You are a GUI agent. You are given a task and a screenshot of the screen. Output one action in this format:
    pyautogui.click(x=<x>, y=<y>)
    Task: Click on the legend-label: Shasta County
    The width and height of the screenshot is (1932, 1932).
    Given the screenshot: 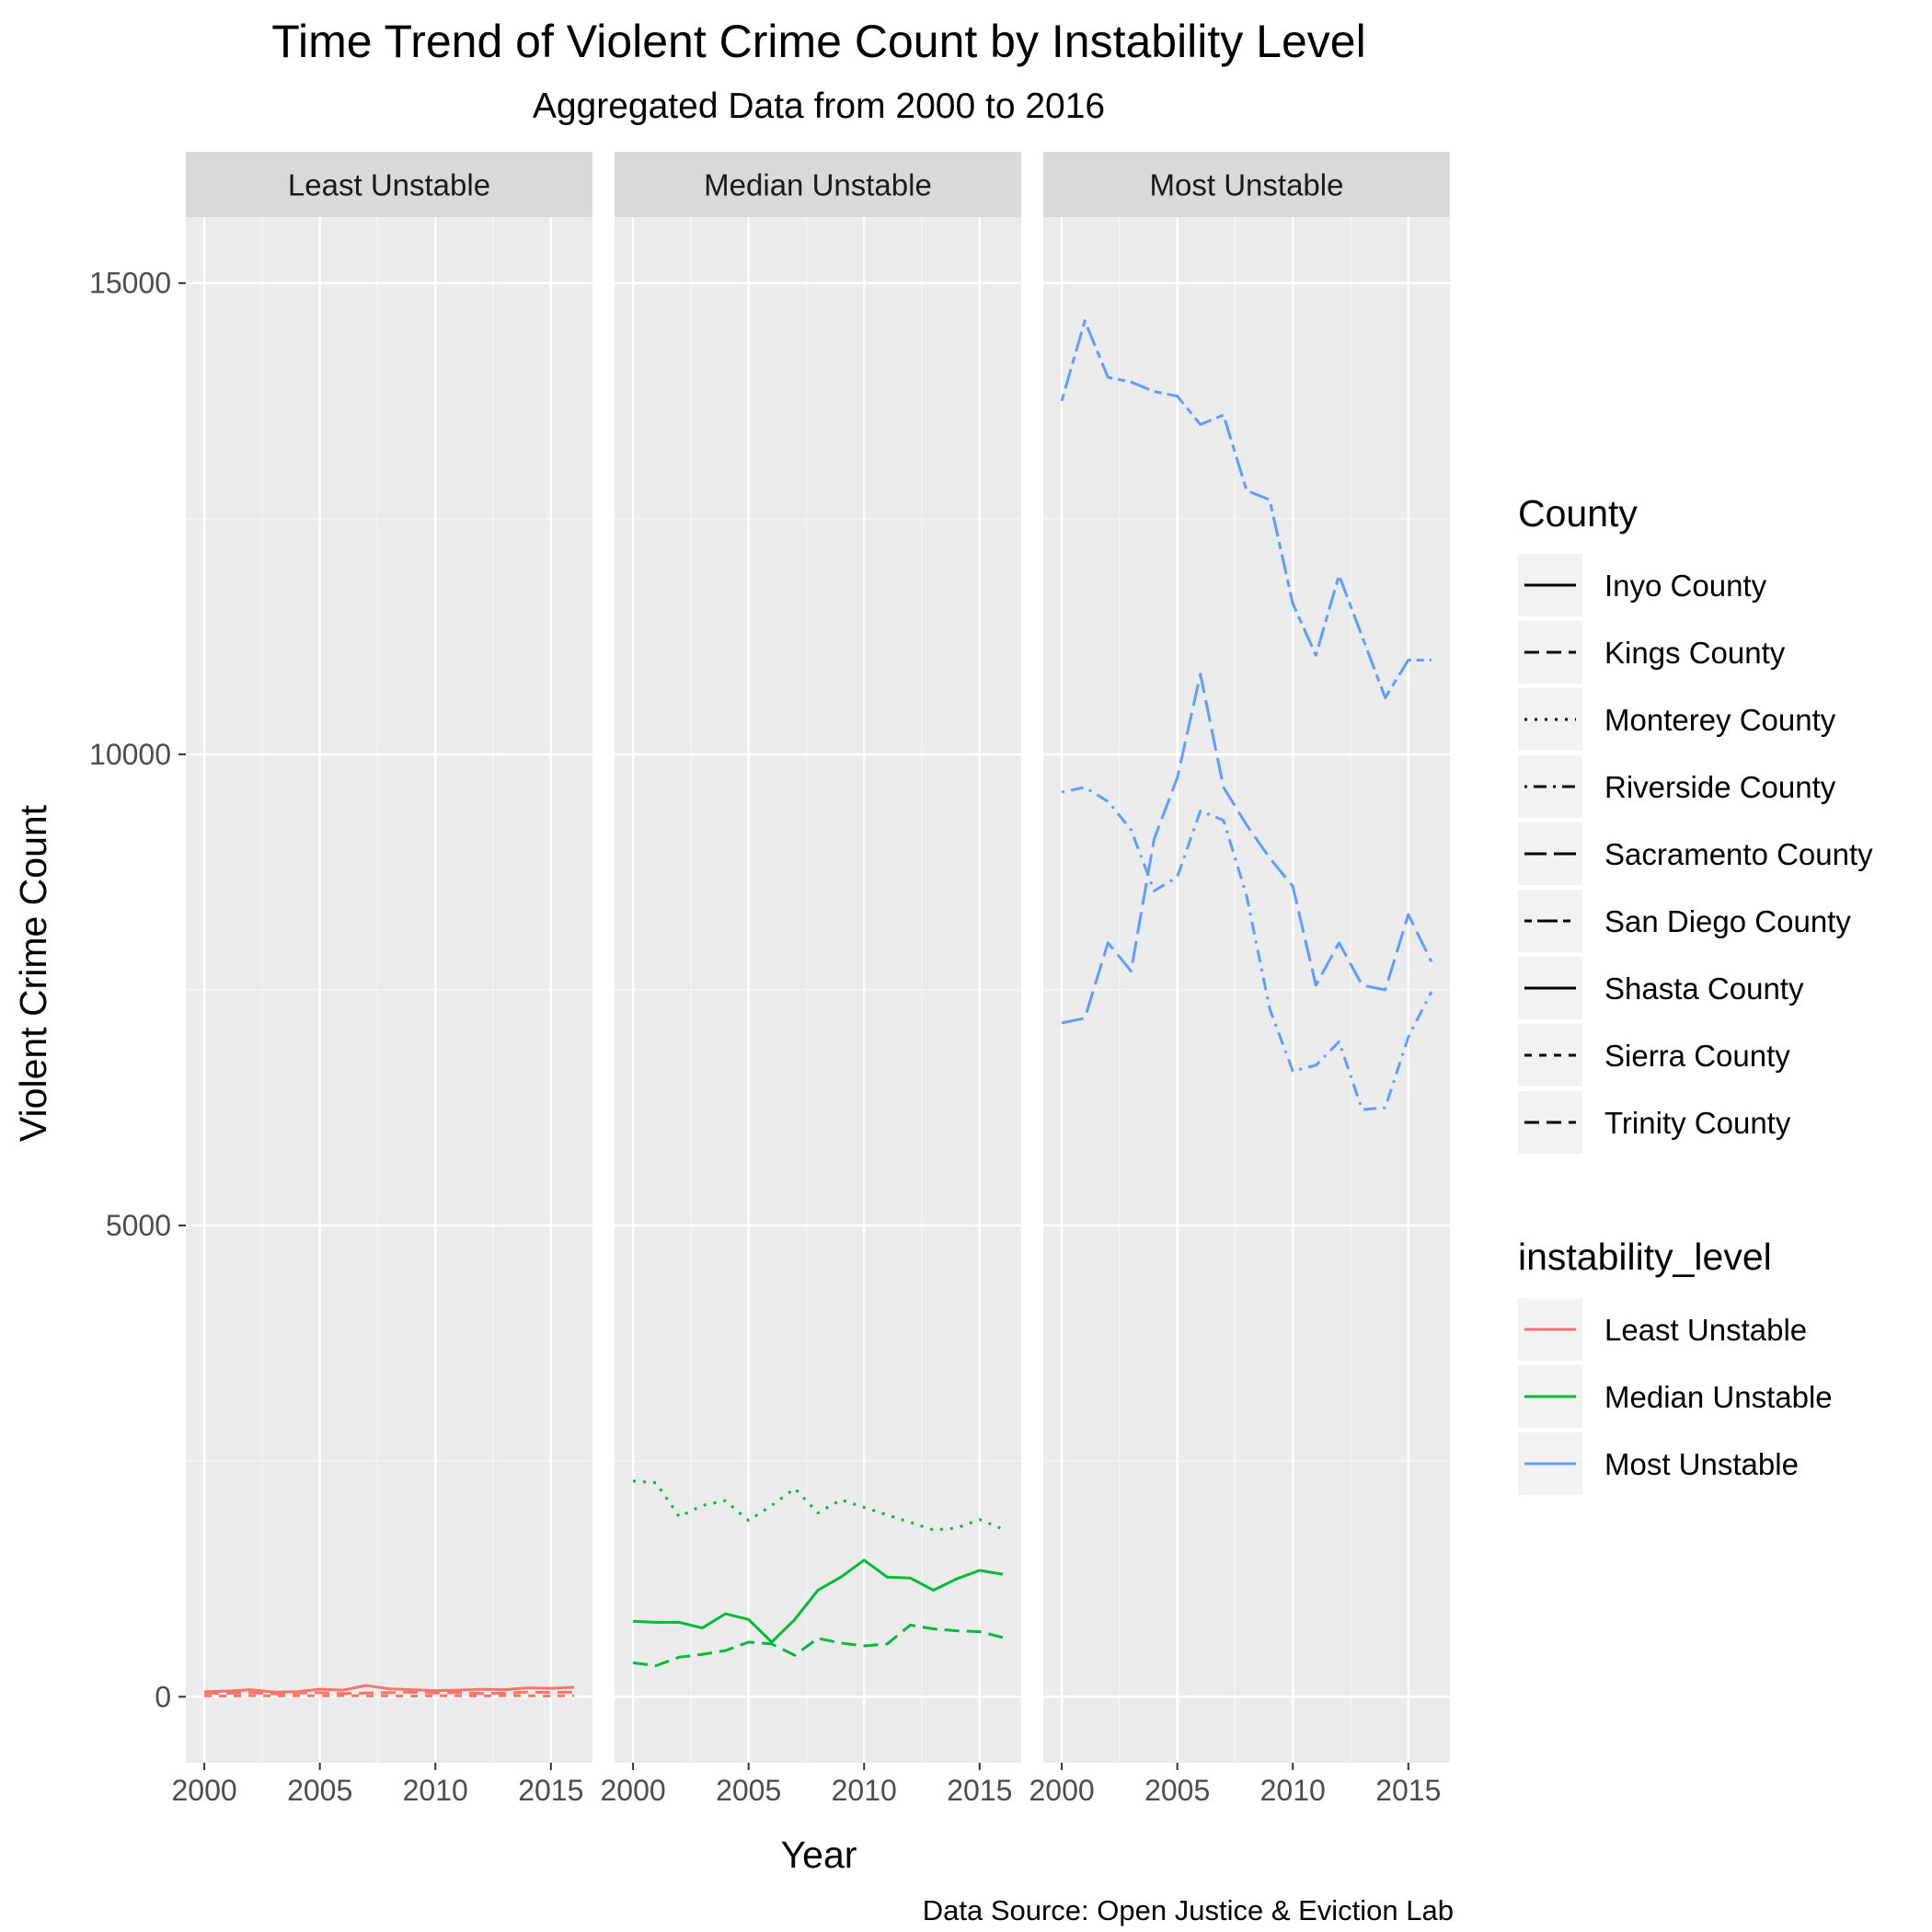 What is the action you would take?
    pyautogui.click(x=1704, y=989)
    